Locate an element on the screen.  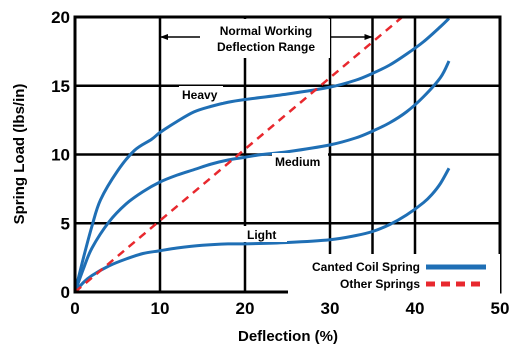
x-tick-label-0: 0 is located at coordinates (74, 308).